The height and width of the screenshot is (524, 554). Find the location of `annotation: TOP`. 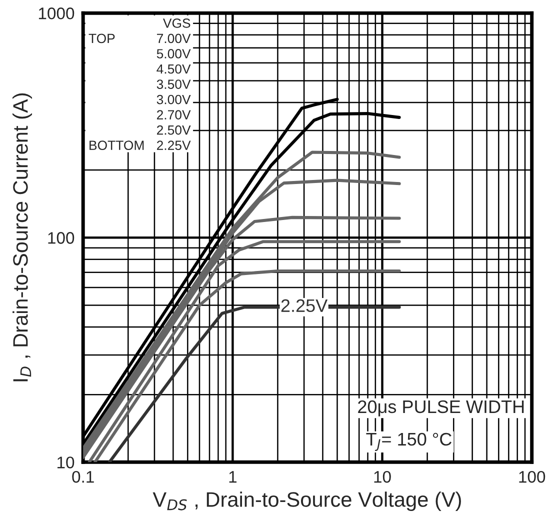

annotation: TOP is located at coordinates (101, 39).